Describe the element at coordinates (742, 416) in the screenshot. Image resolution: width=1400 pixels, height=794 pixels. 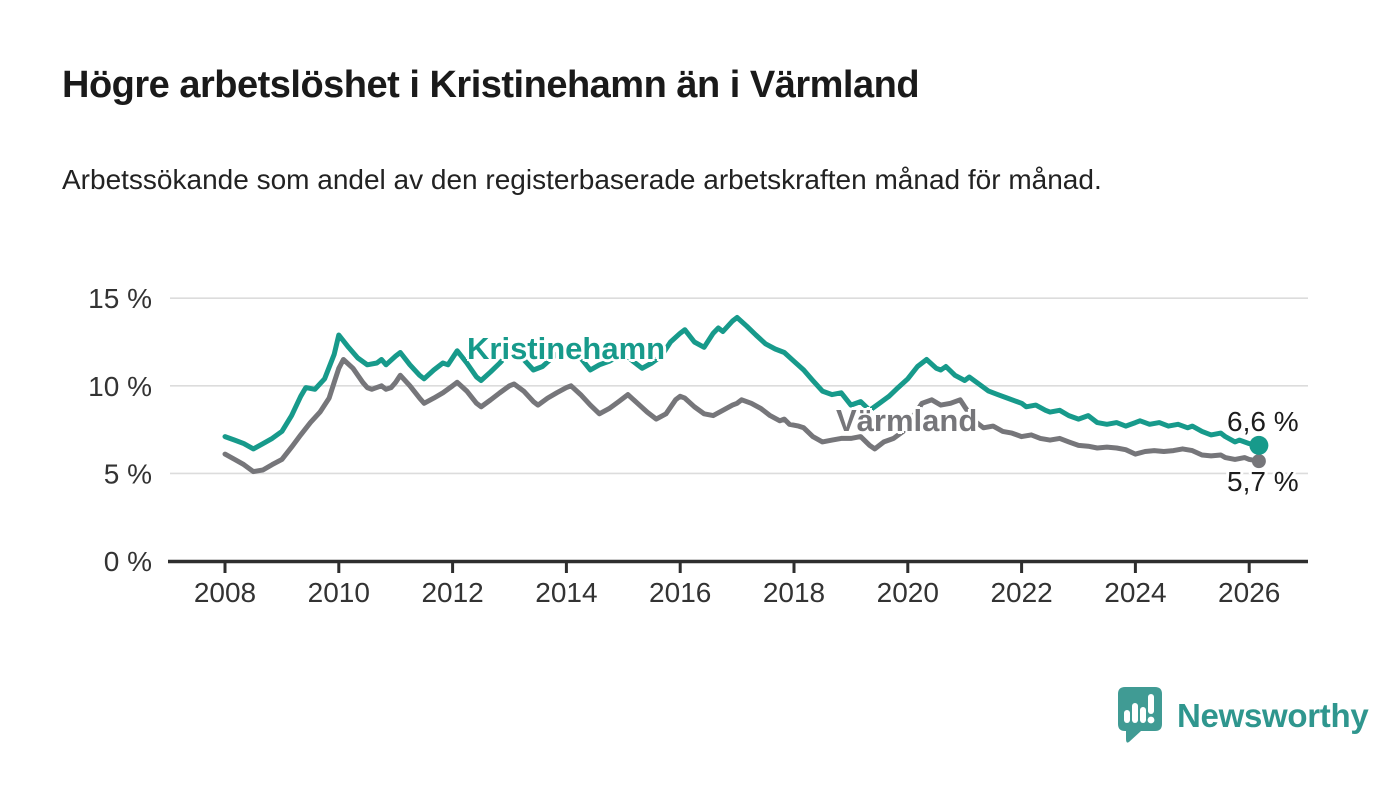
I see `series-line-värmland` at that location.